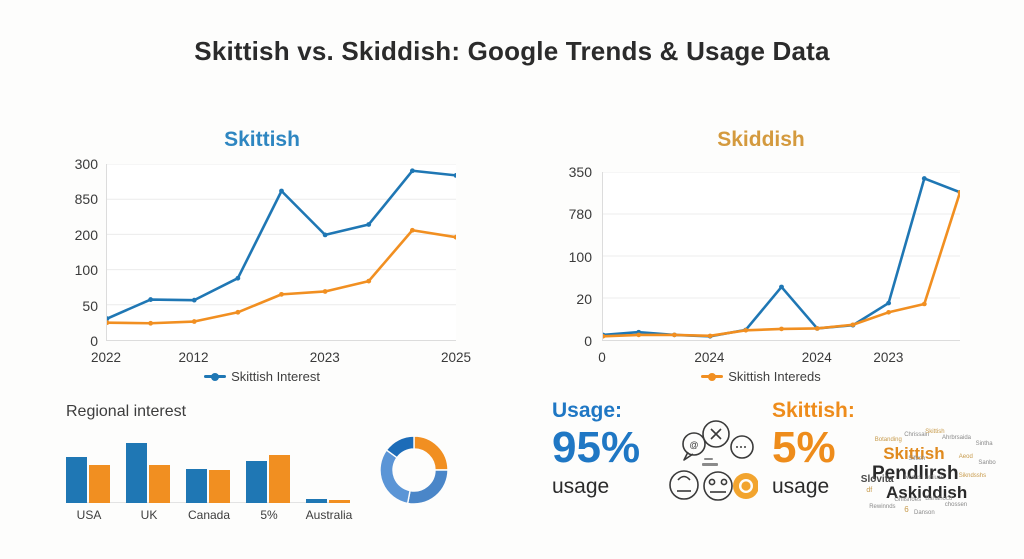  I want to click on skittish-stat-sub: usage, so click(801, 487).